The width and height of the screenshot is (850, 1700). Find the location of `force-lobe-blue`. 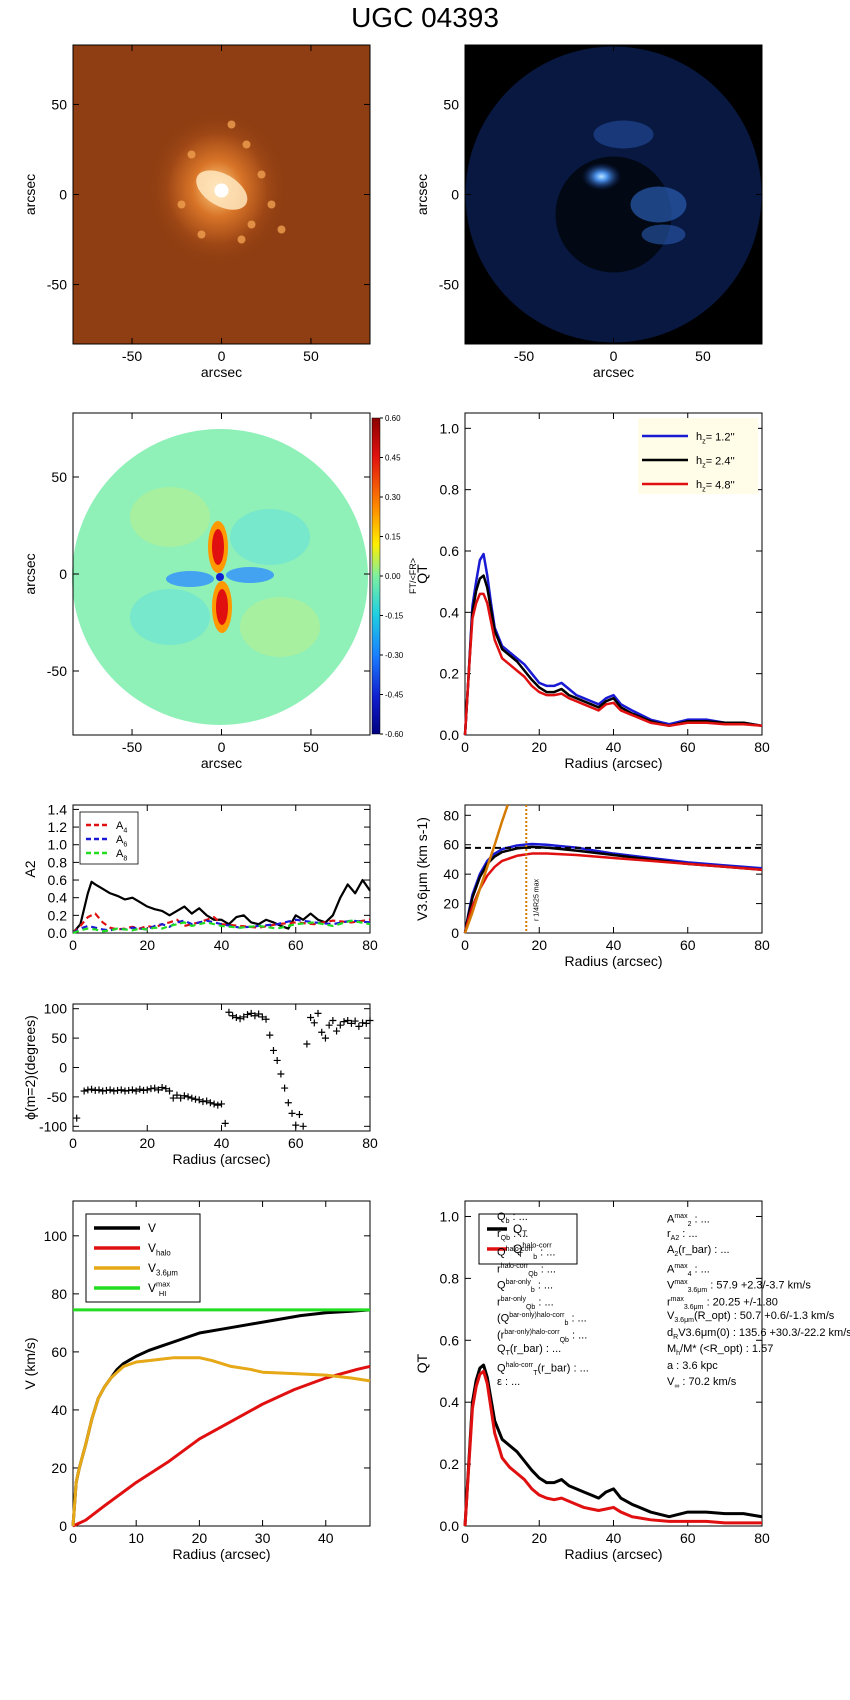

force-lobe-blue is located at coordinates (190, 579).